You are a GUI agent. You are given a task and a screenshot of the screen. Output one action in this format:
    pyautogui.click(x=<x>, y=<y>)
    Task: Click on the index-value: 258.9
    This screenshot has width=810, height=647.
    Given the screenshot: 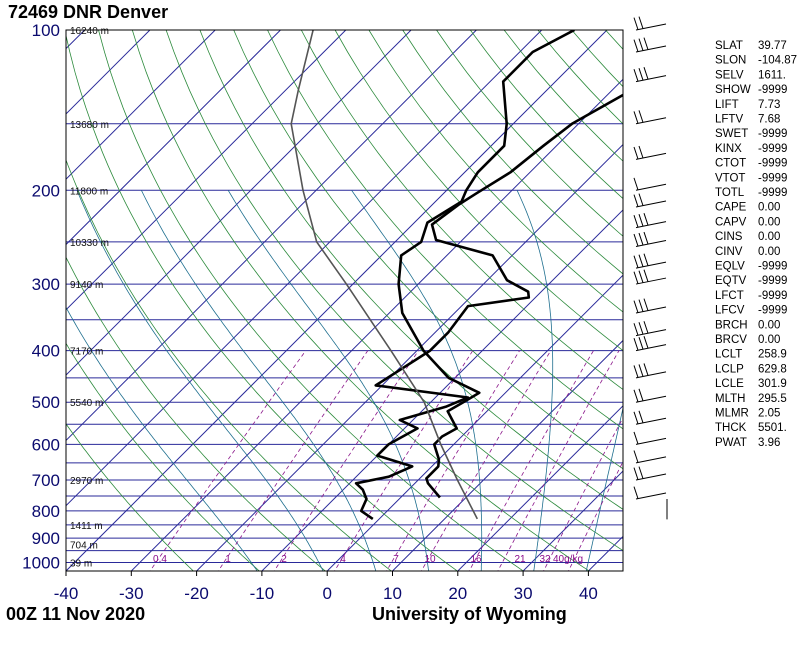 What is the action you would take?
    pyautogui.click(x=772, y=355)
    